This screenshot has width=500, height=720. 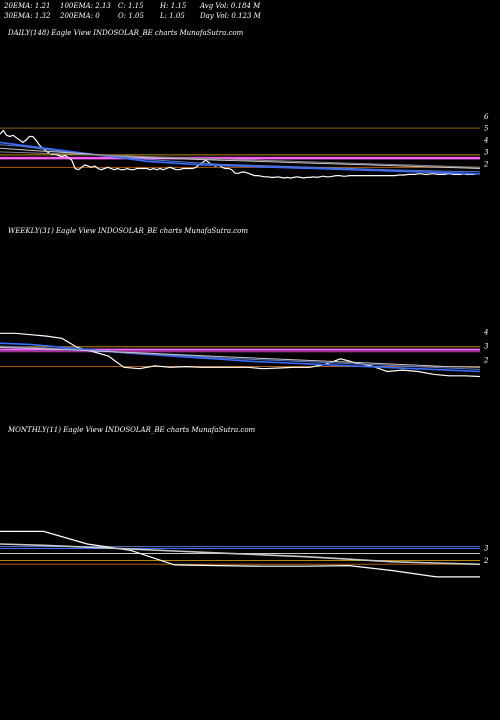 I want to click on low-label: L: 1.05, so click(x=172, y=16).